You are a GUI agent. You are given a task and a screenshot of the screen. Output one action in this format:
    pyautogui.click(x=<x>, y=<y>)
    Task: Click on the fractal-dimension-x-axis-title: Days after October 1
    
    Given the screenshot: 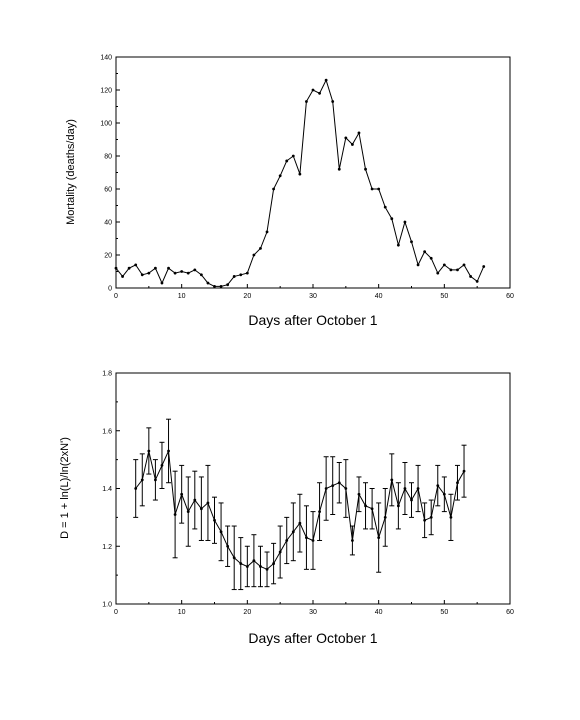 What is the action you would take?
    pyautogui.click(x=312, y=638)
    